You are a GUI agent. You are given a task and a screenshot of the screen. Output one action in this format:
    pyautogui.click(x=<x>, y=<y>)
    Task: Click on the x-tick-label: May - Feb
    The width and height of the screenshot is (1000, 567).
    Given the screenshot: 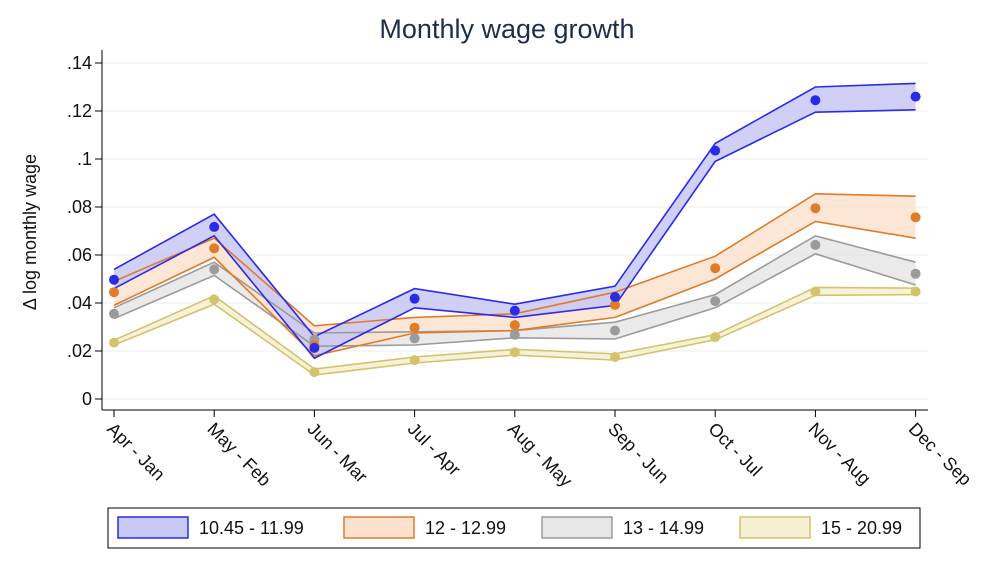 What is the action you would take?
    pyautogui.click(x=238, y=454)
    